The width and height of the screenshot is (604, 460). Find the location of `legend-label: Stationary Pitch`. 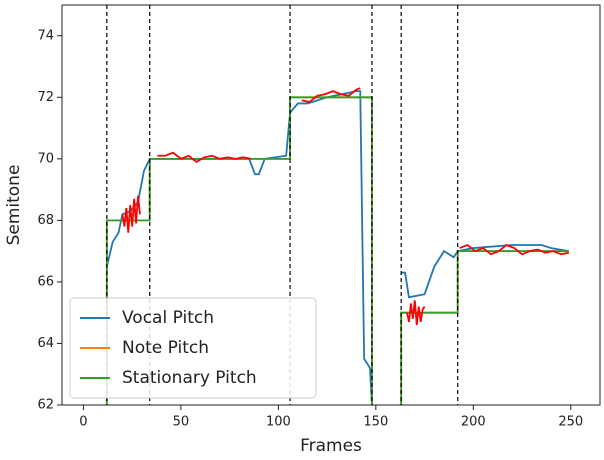

legend-label: Stationary Pitch is located at coordinates (189, 378).